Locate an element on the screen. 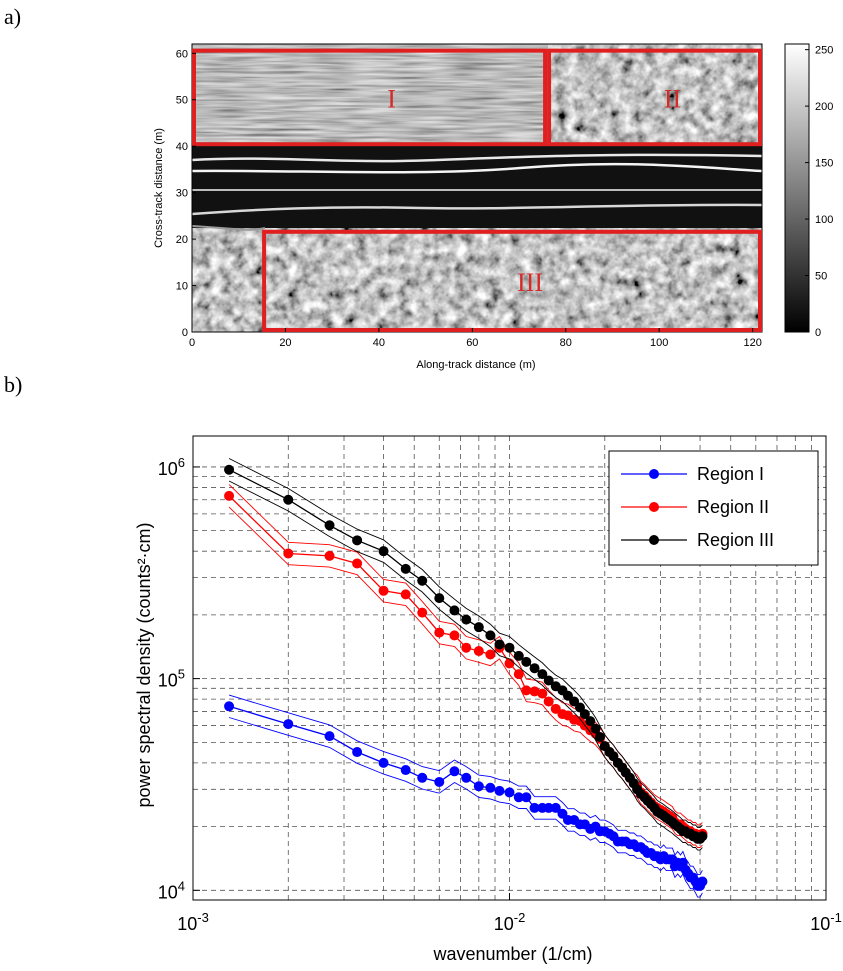 Image resolution: width=843 pixels, height=971 pixels. tick-label: 10⁵ is located at coordinates (171, 679).